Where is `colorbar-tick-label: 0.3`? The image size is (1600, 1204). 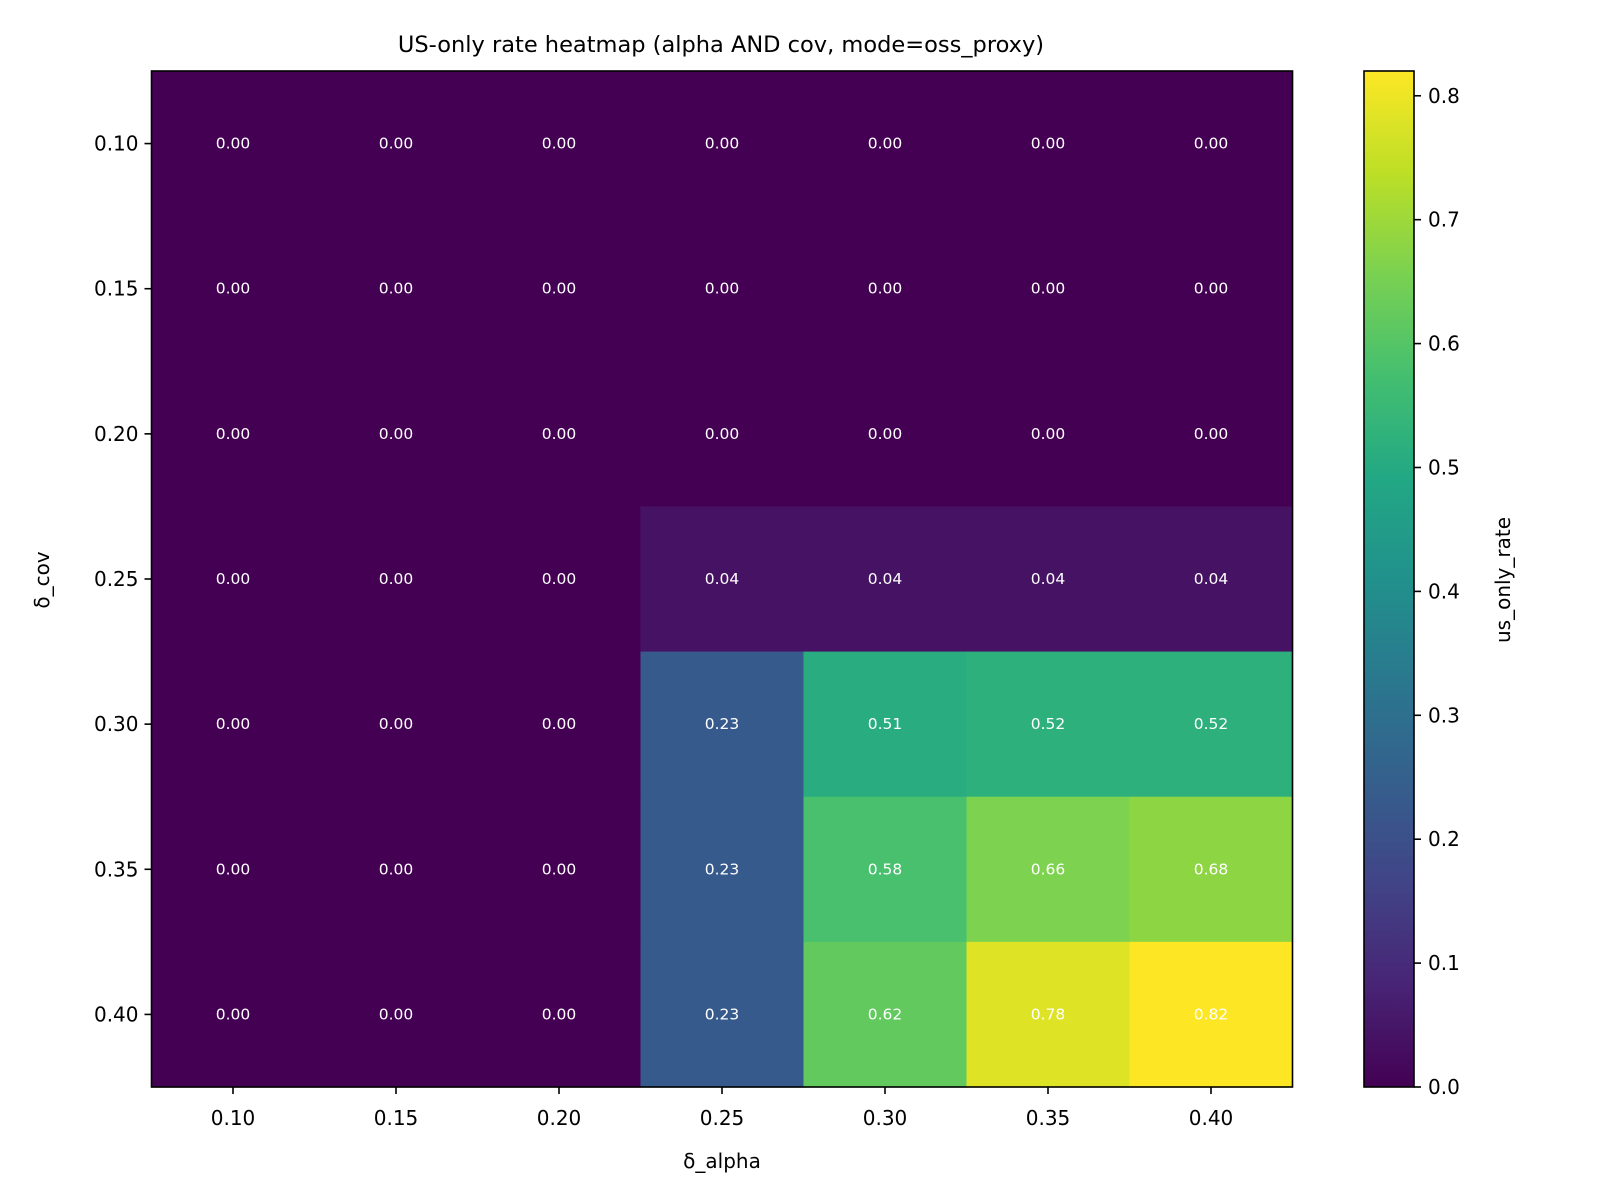
colorbar-tick-label: 0.3 is located at coordinates (1444, 715).